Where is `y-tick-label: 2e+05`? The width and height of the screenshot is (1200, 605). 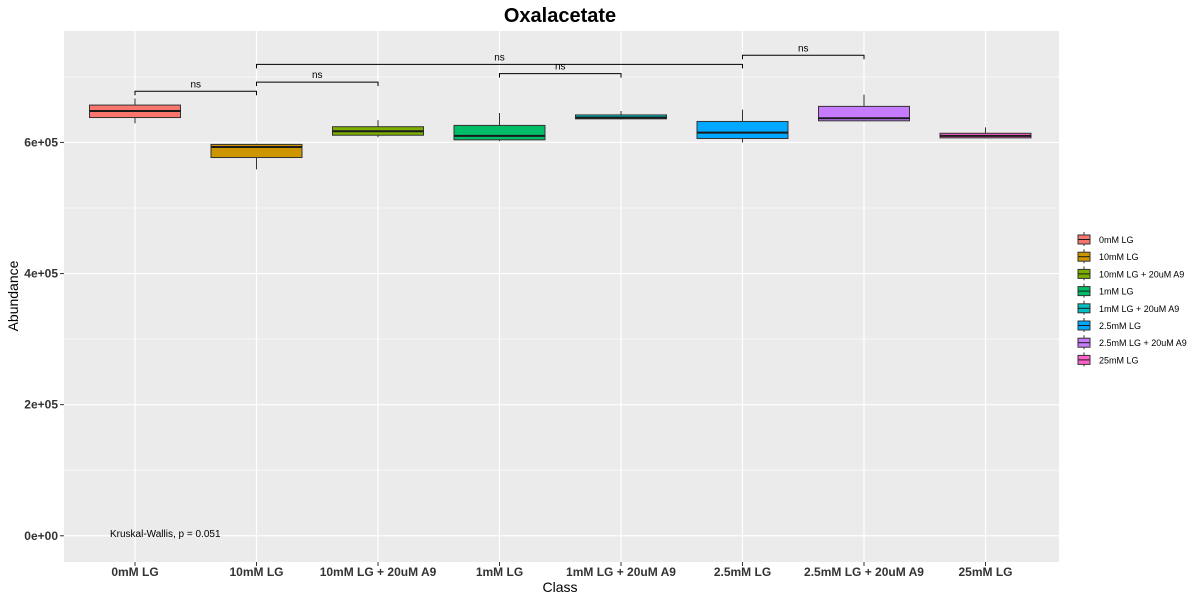 y-tick-label: 2e+05 is located at coordinates (41, 405).